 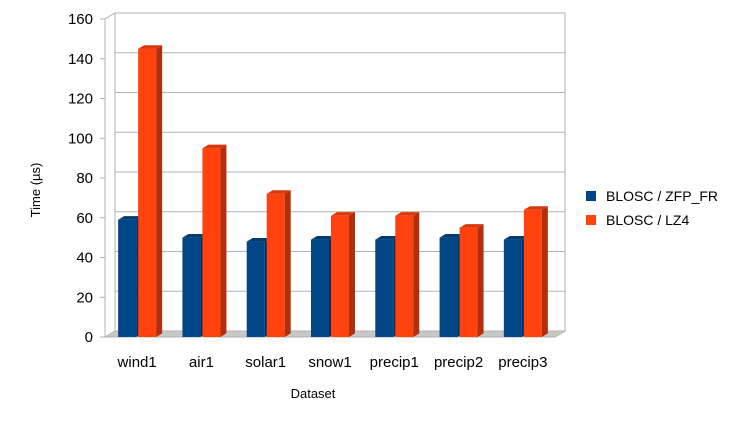 What do you see at coordinates (313, 393) in the screenshot?
I see `x-axis-title: Dataset` at bounding box center [313, 393].